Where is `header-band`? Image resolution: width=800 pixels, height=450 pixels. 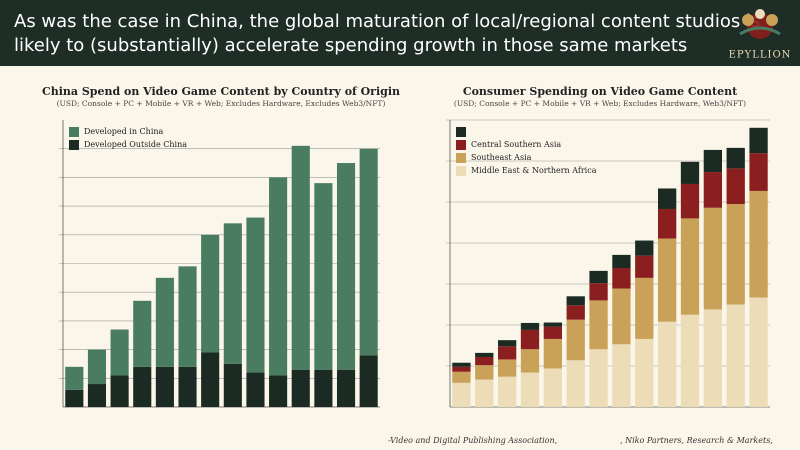 header-band is located at coordinates (400, 33).